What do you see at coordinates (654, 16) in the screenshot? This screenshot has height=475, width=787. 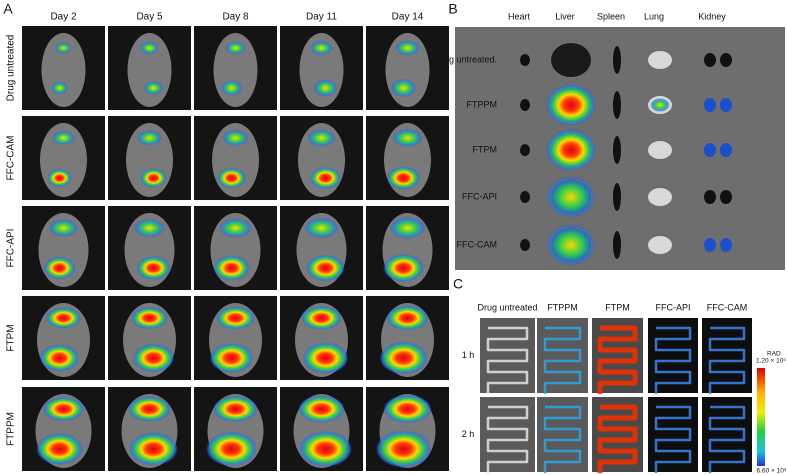 I see `column-header: Lung` at bounding box center [654, 16].